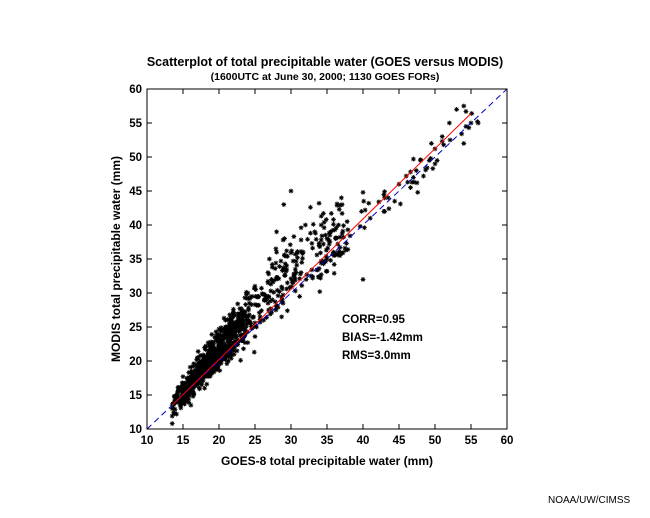 This screenshot has height=518, width=650. What do you see at coordinates (219, 441) in the screenshot?
I see `x-tick-label: 20` at bounding box center [219, 441].